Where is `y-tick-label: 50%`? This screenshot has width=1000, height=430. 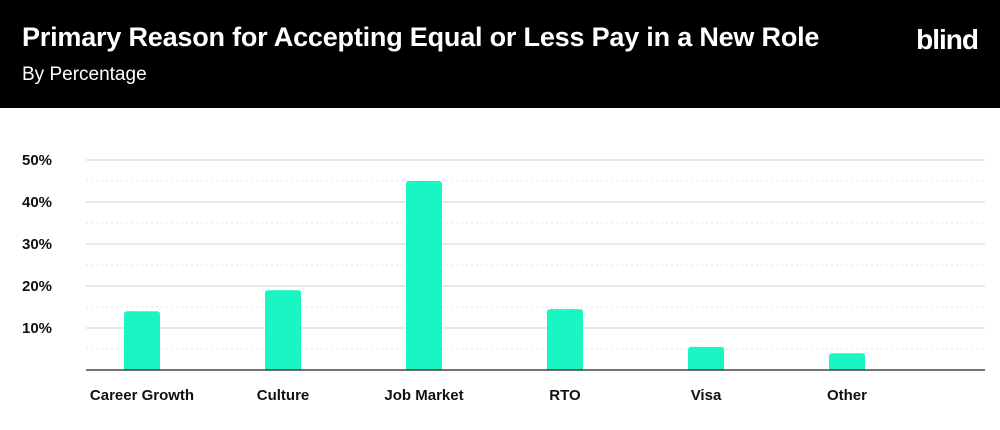
y-tick-label: 50% is located at coordinates (37, 160).